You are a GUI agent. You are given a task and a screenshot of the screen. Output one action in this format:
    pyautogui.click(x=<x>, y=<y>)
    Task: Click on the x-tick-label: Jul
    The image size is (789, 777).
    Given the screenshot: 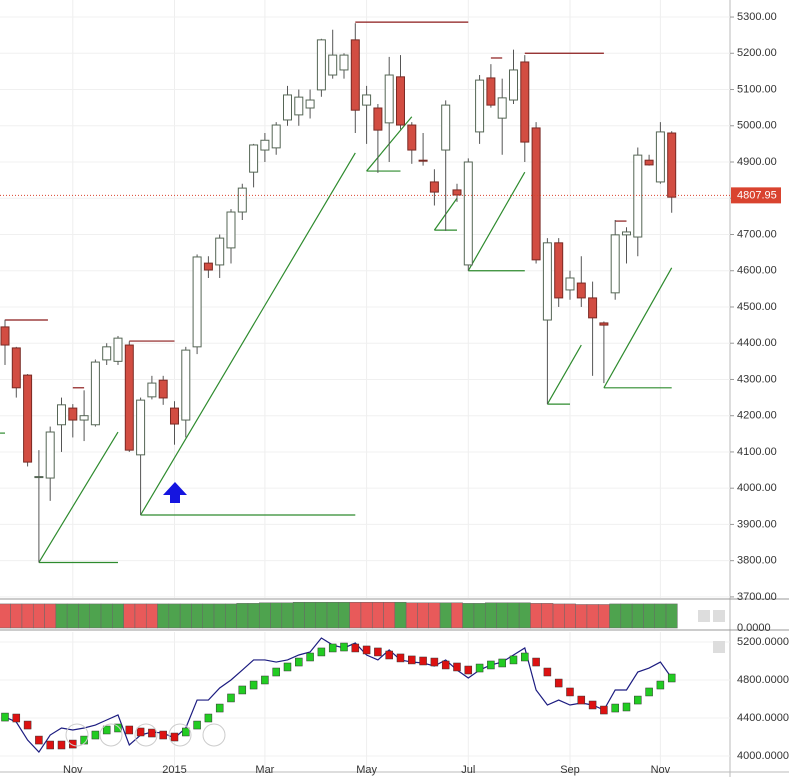 What is the action you would take?
    pyautogui.click(x=468, y=770)
    